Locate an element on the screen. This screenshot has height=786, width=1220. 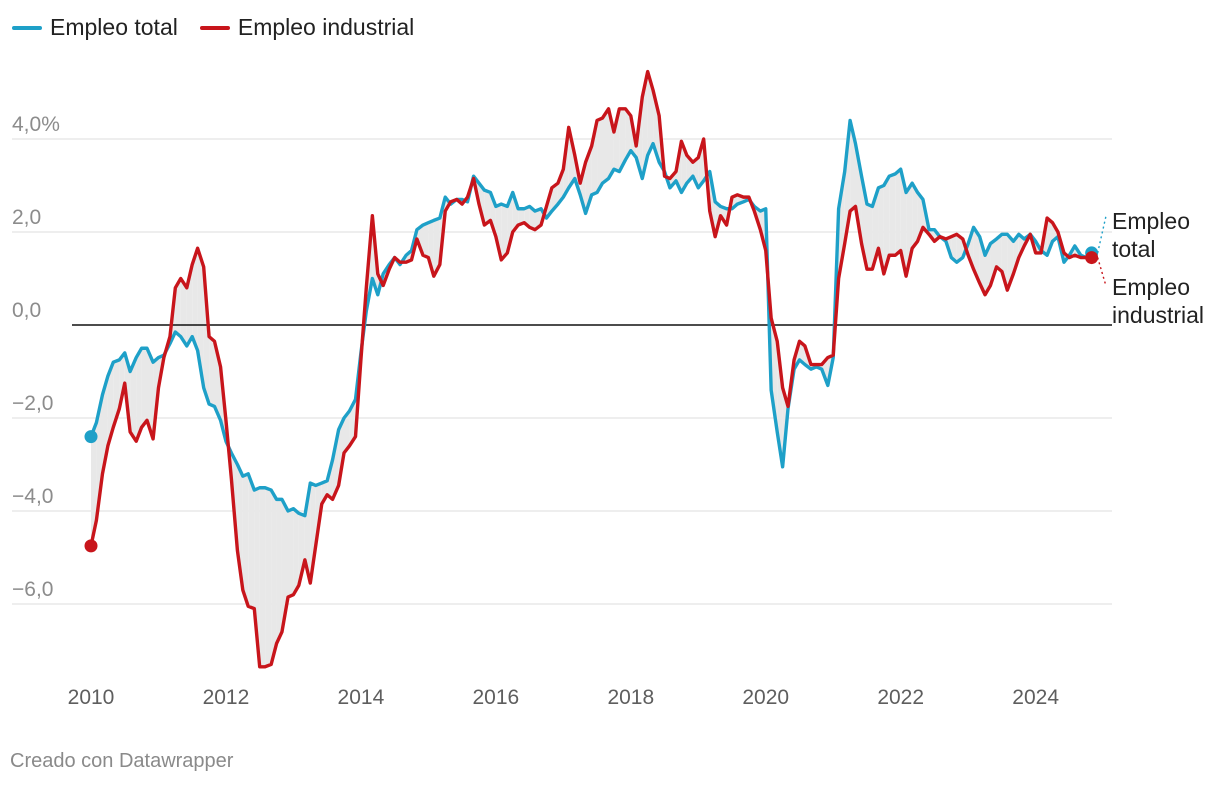
series-start-point-industrial is located at coordinates (91, 546).